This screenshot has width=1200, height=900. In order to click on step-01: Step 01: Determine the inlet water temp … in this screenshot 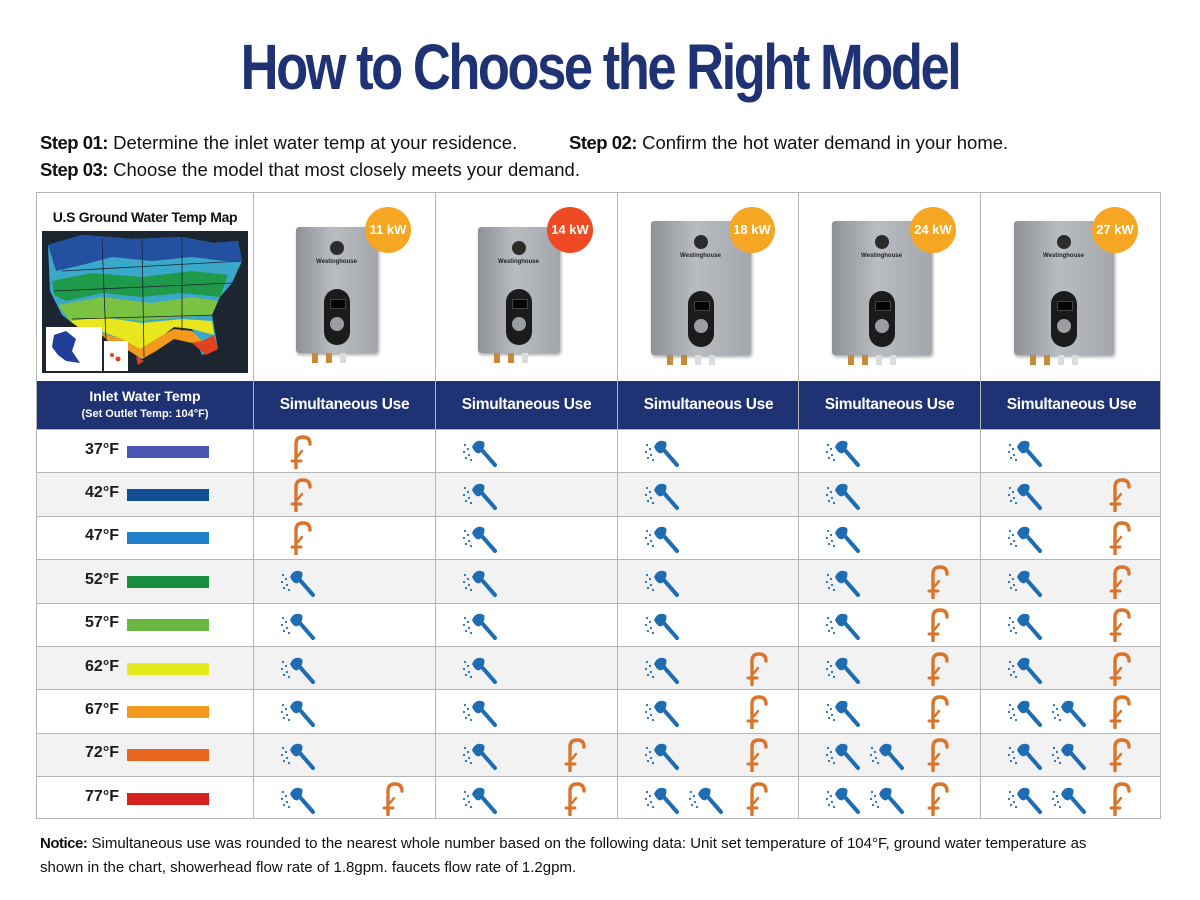, I will do `click(278, 143)`.